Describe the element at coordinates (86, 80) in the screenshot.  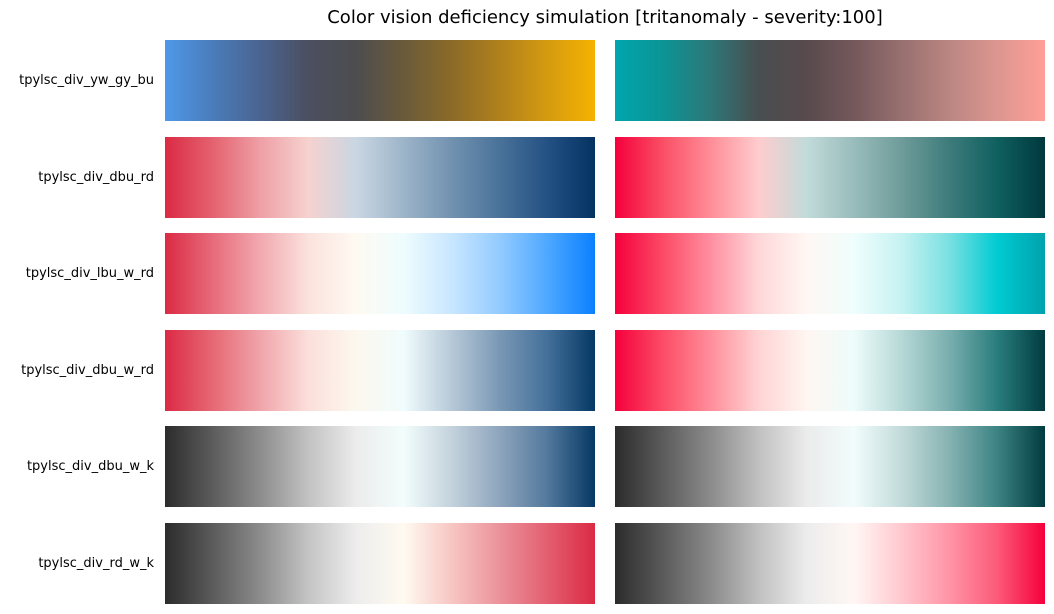
I see `colormap-label: tpylsc_div_yw_gy_bu` at that location.